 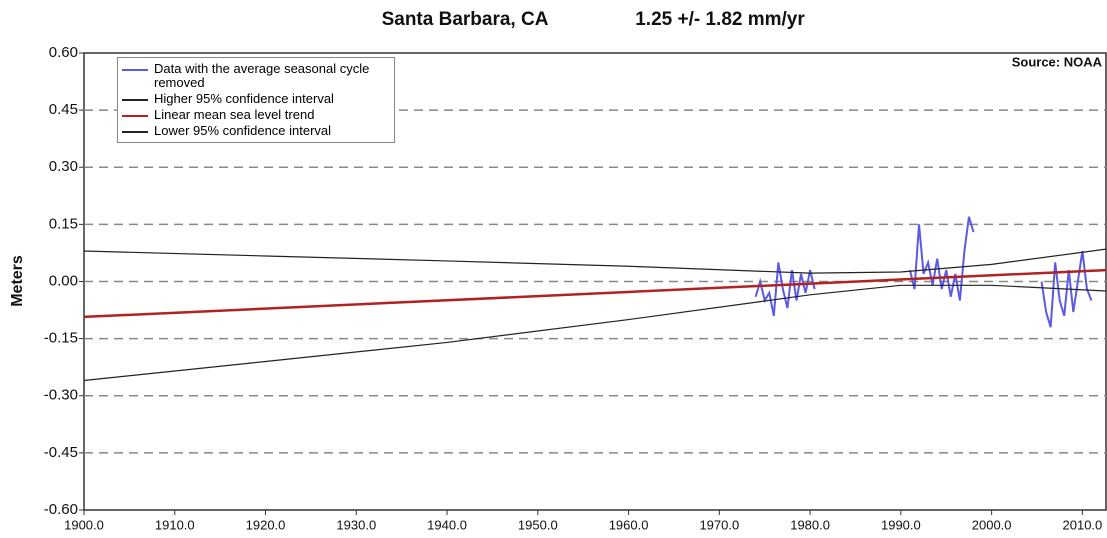 What do you see at coordinates (61, 452) in the screenshot?
I see `y-tick-label: -0.45` at bounding box center [61, 452].